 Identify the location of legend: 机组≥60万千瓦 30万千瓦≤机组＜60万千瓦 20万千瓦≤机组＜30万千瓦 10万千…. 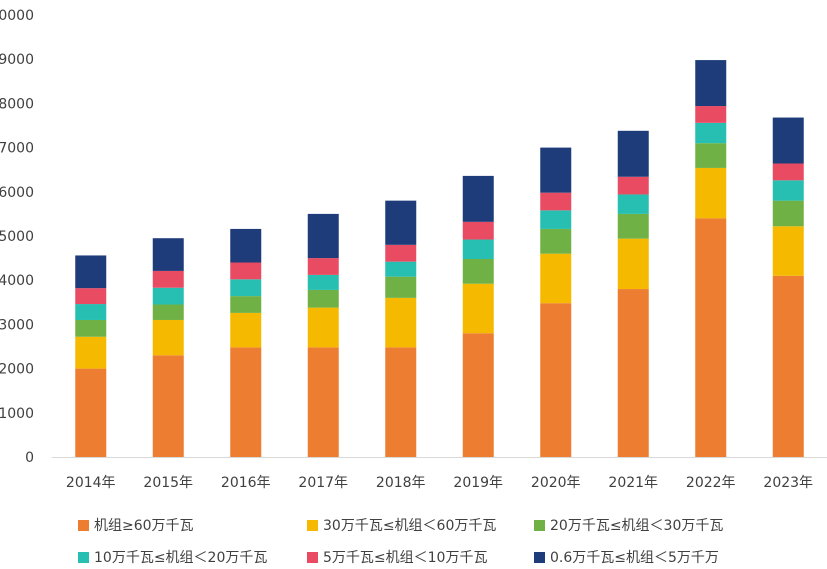
(413, 537).